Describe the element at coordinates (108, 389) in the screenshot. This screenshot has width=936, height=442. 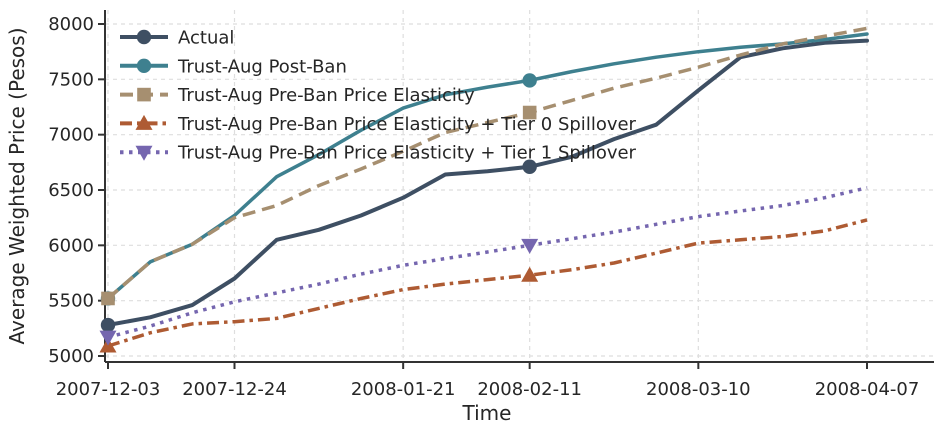
I see `x-tick-label: 2007-12-03` at that location.